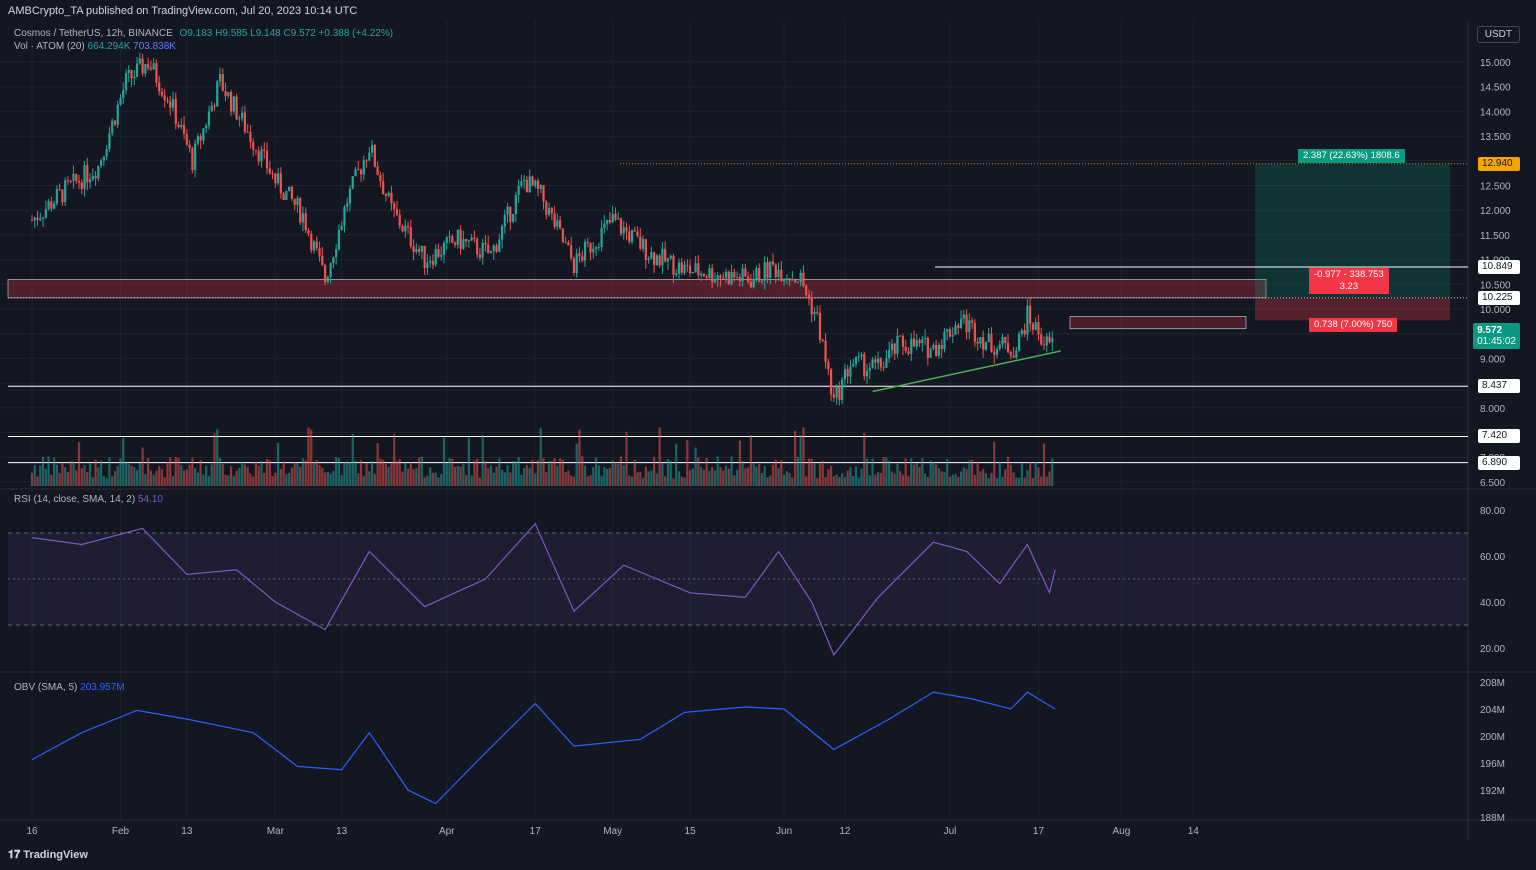 The height and width of the screenshot is (870, 1536). I want to click on target-label: 2.387 (22.63%) 1808.6, so click(1351, 156).